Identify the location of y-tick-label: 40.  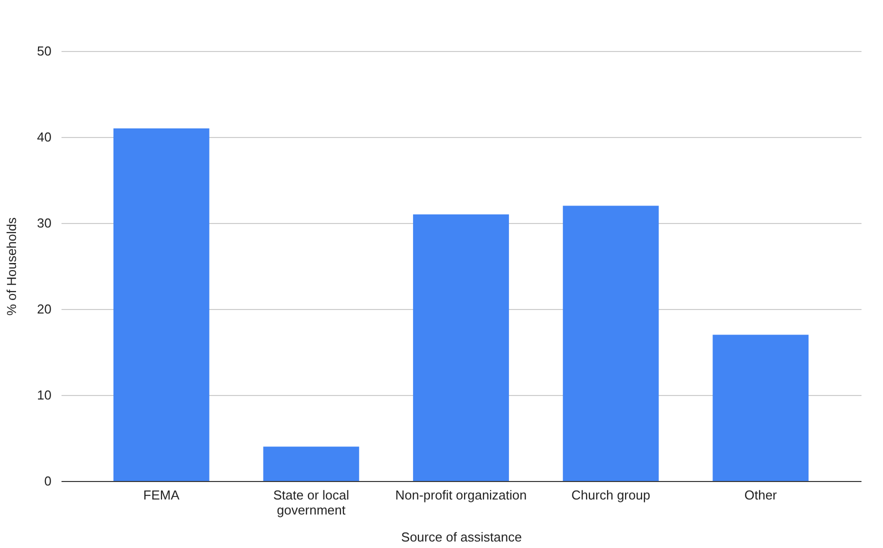
(44, 137).